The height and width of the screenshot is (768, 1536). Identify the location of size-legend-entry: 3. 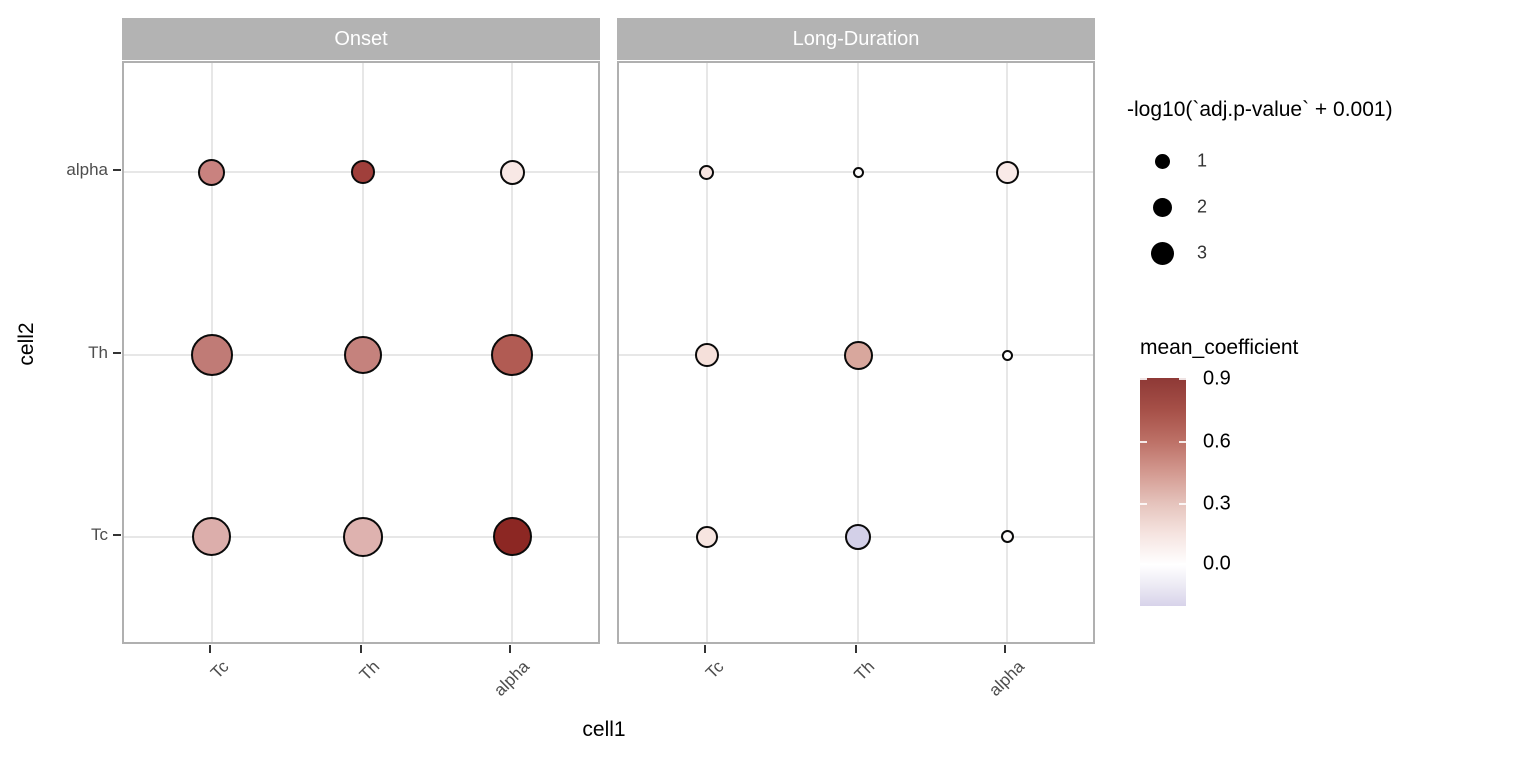
(1329, 253).